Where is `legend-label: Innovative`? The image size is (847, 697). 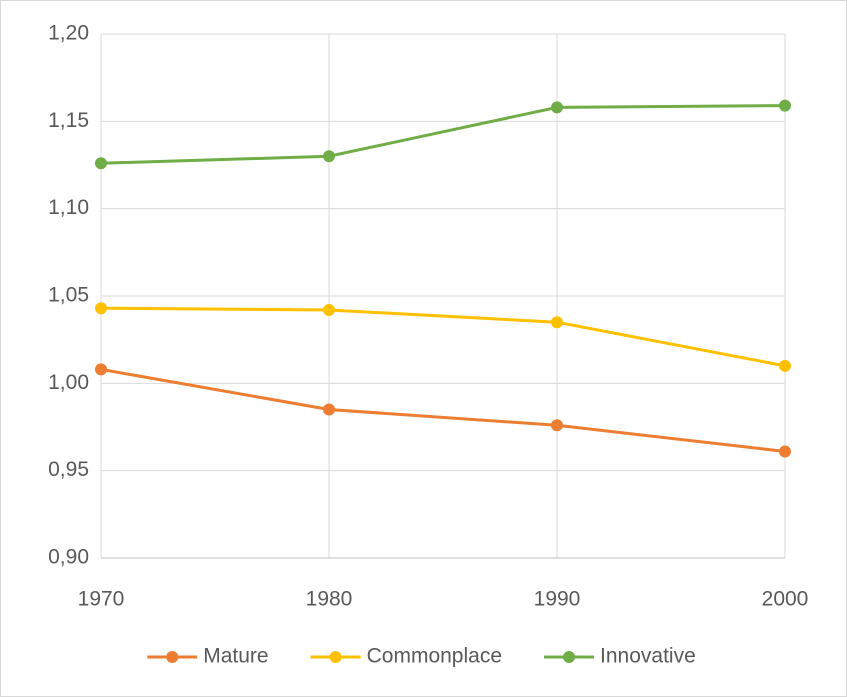 legend-label: Innovative is located at coordinates (648, 656).